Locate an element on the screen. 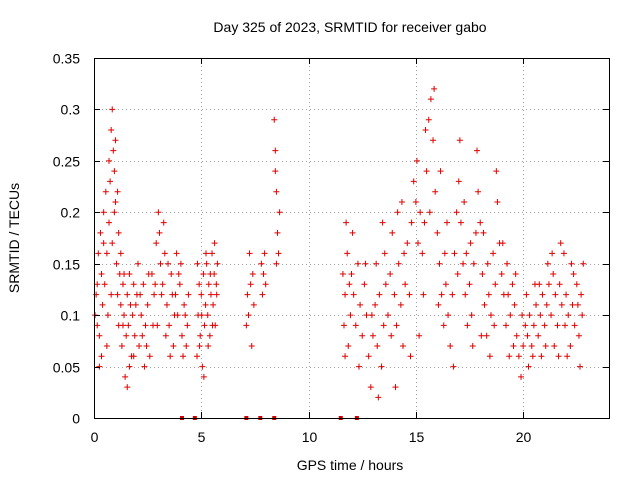 Image resolution: width=640 pixels, height=485 pixels. x-axis-label: GPS time / hours is located at coordinates (350, 465).